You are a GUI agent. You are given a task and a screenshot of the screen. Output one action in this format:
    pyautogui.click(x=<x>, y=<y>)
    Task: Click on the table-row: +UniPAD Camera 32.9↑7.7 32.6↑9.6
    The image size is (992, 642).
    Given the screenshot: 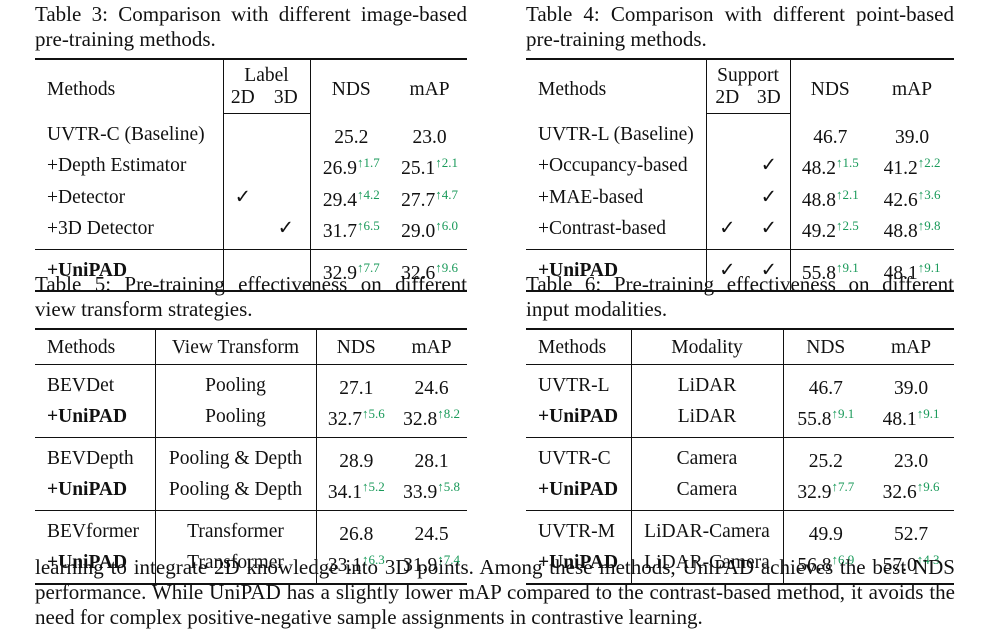 What is the action you would take?
    pyautogui.click(x=740, y=492)
    